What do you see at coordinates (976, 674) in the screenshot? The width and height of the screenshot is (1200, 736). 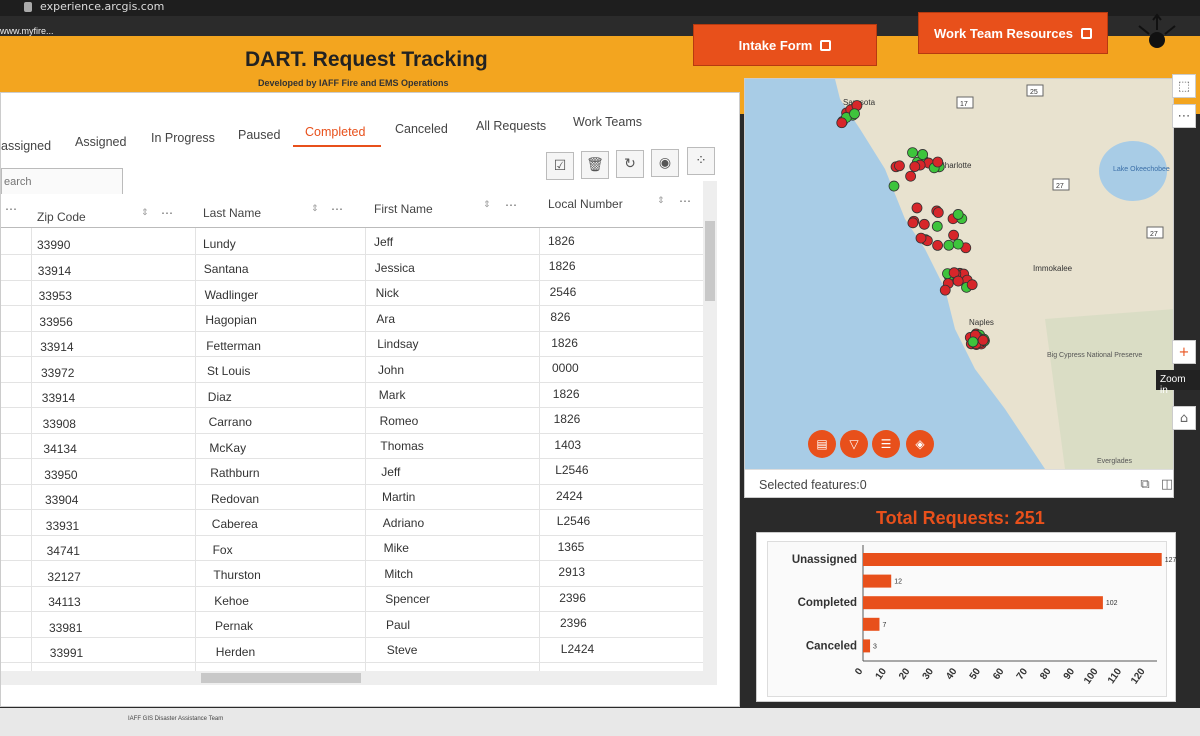 I see `chart-tick-label: 50` at bounding box center [976, 674].